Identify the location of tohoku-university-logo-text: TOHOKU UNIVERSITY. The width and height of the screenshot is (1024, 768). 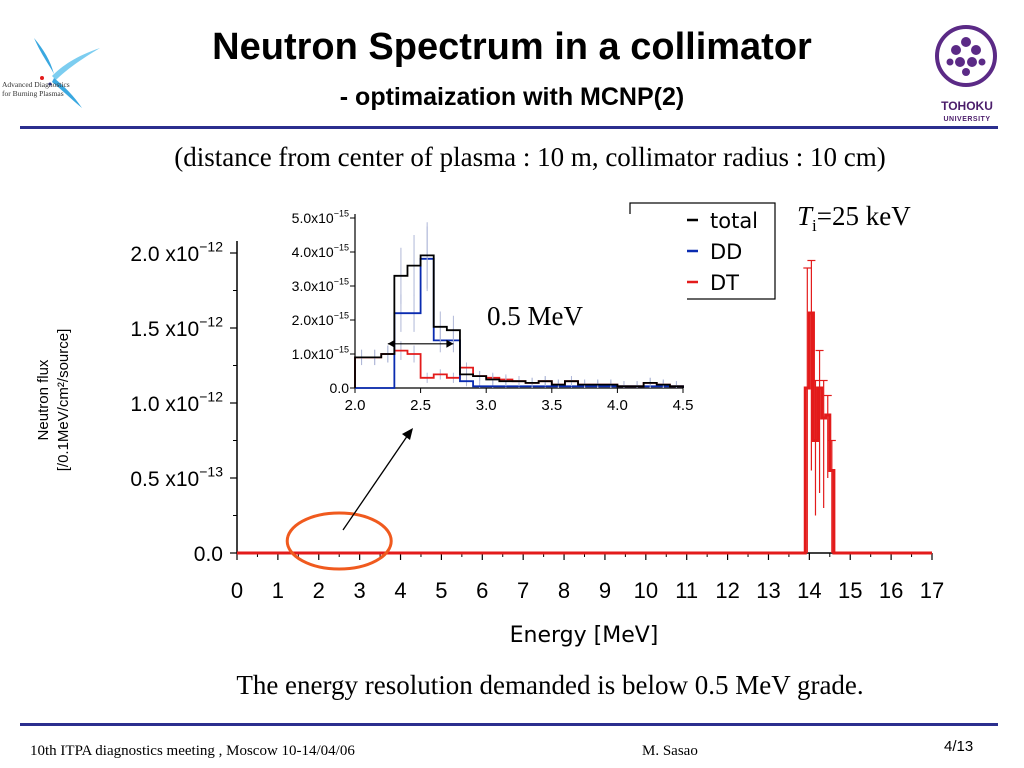
(967, 113).